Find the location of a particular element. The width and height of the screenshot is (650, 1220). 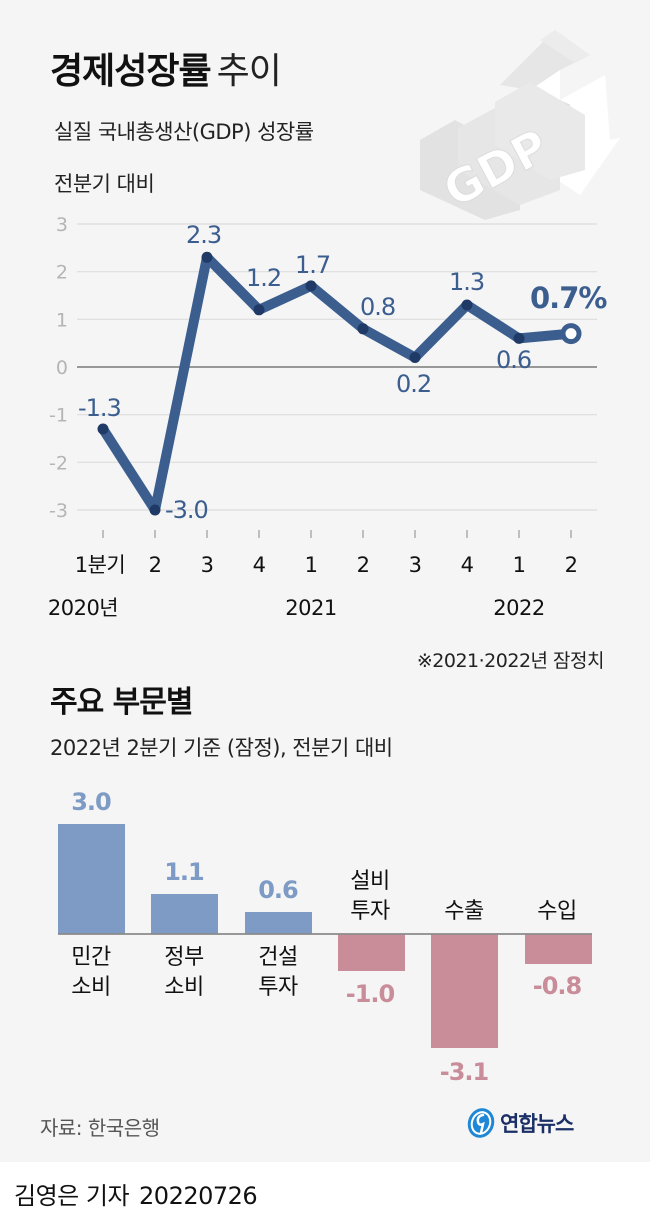

svg-text: 1.7 is located at coordinates (312, 265).